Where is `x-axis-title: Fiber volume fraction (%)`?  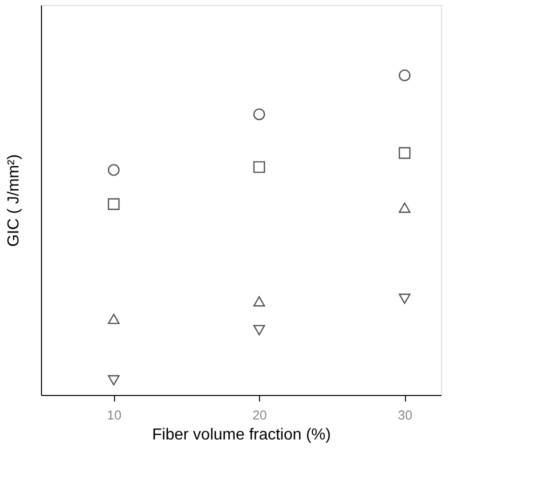 x-axis-title: Fiber volume fraction (%) is located at coordinates (241, 435).